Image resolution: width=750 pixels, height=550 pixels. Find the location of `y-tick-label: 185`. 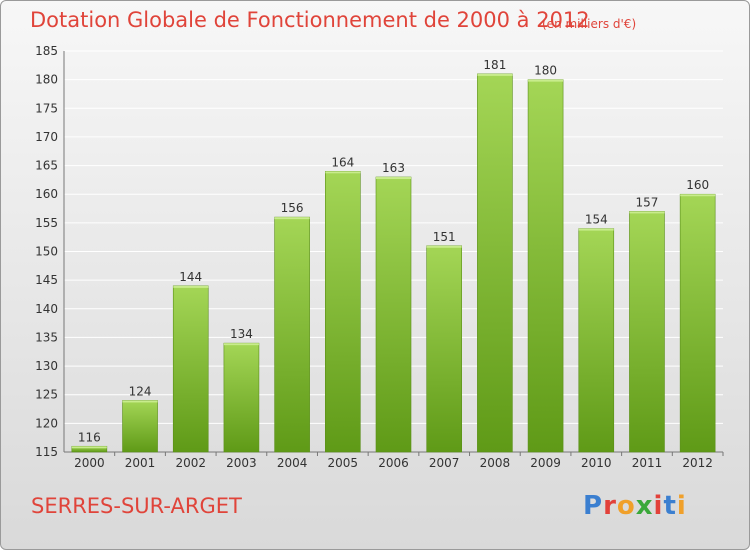

y-tick-label: 185 is located at coordinates (46, 51).